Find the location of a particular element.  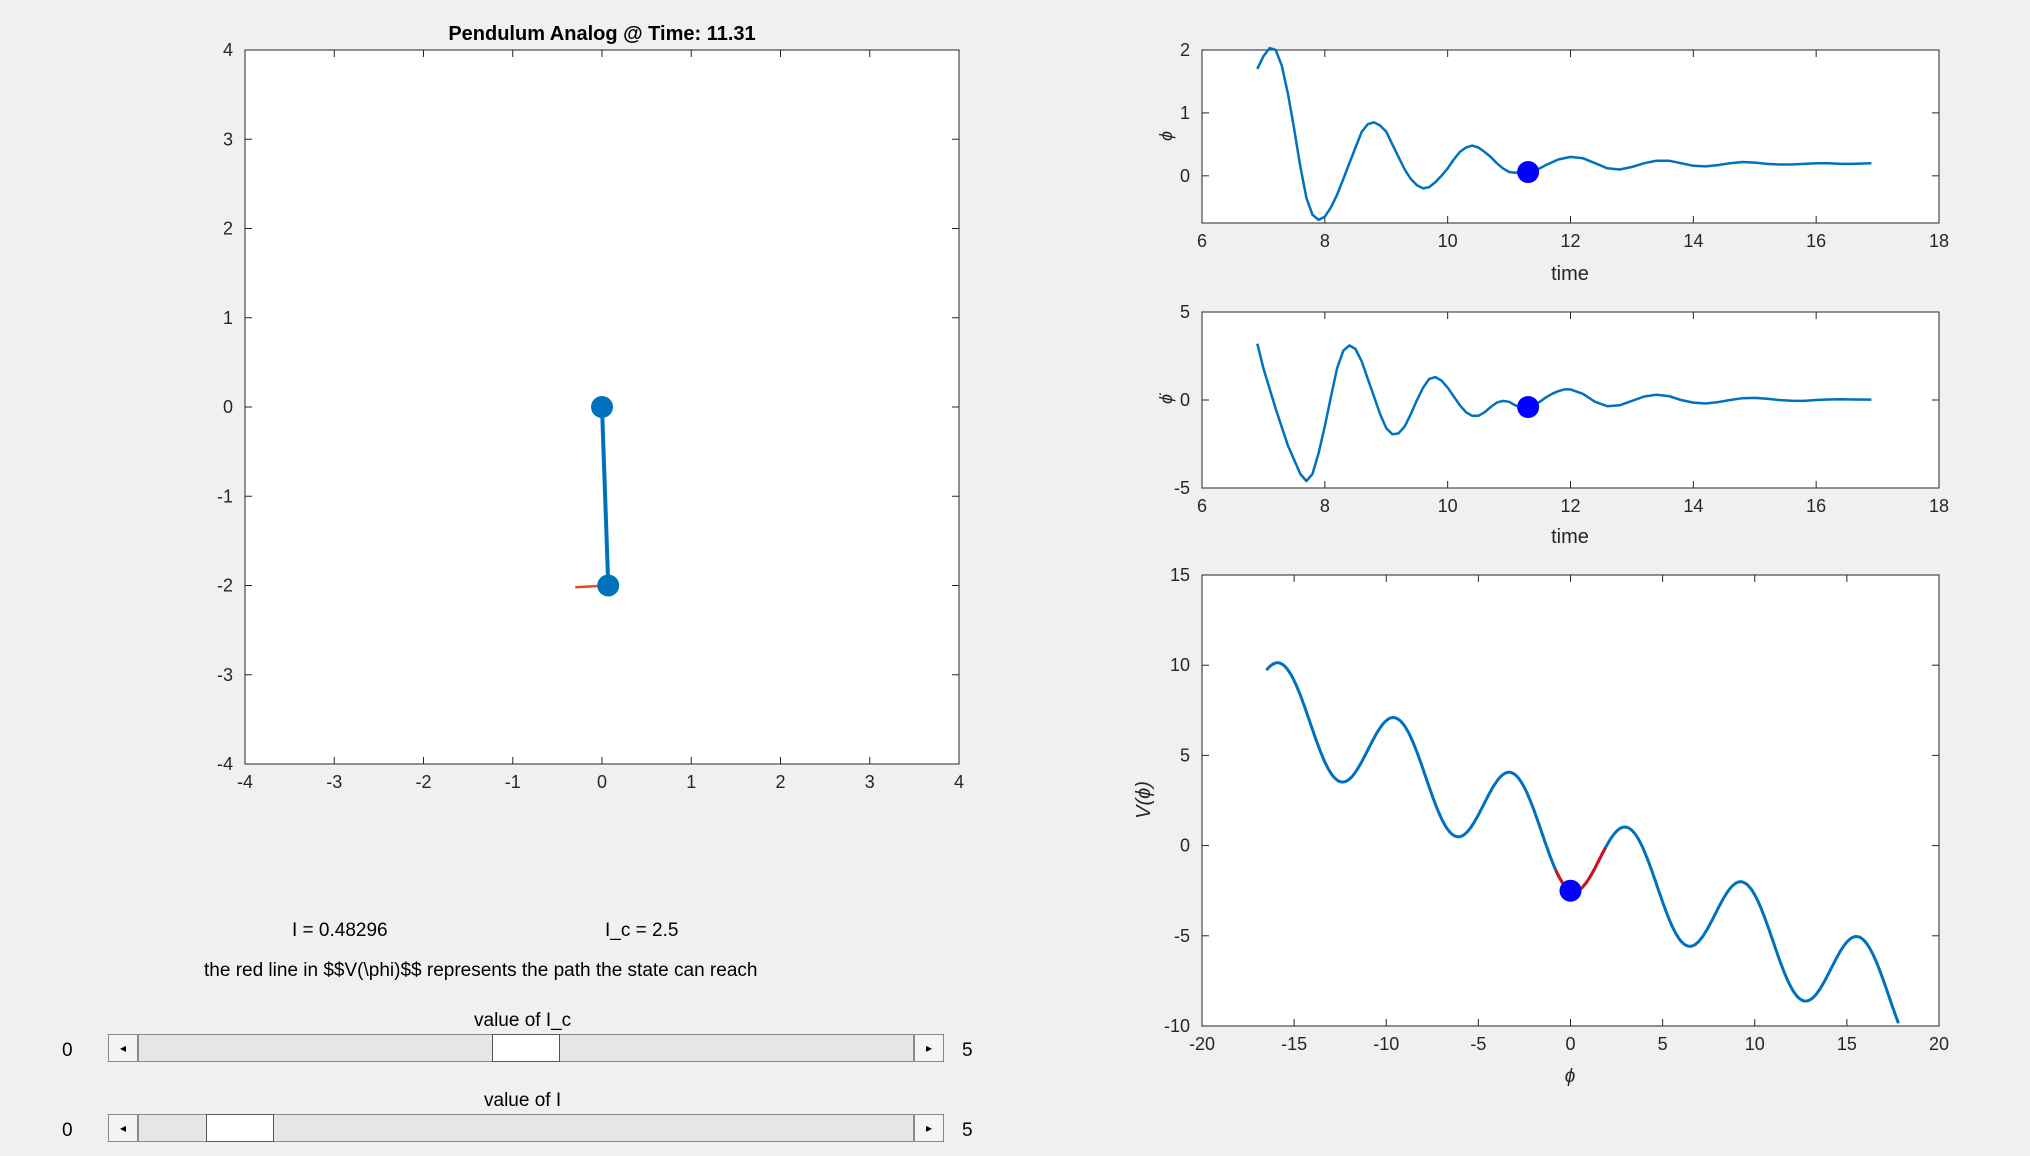

phi-ylabel: ϕ is located at coordinates (1166, 136).